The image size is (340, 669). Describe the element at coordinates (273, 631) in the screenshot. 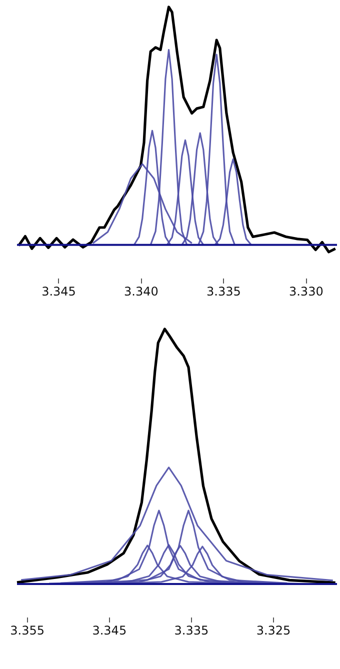

I see `x-tick-label: 3.325` at that location.